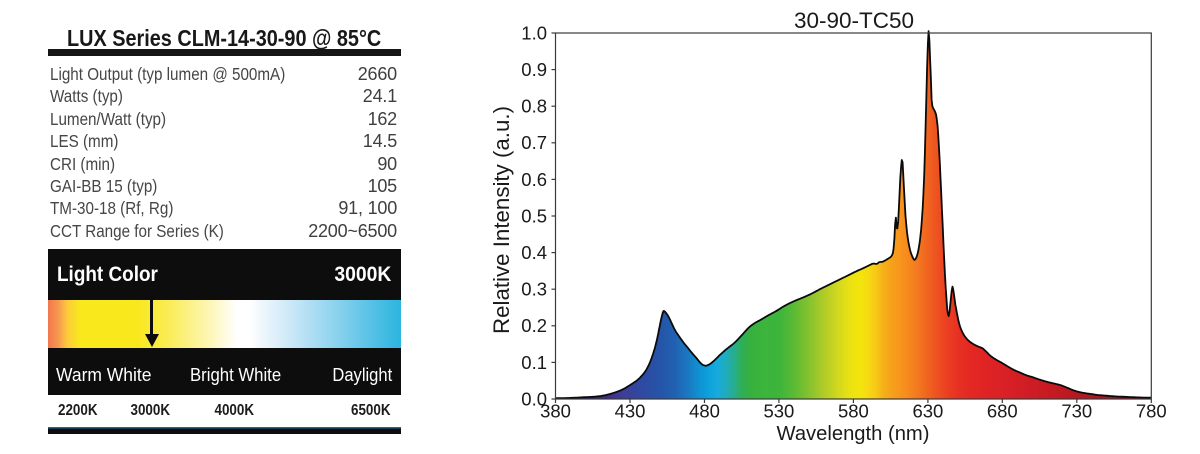 Image resolution: width=1200 pixels, height=454 pixels. I want to click on svg-text: 0.9, so click(534, 69).